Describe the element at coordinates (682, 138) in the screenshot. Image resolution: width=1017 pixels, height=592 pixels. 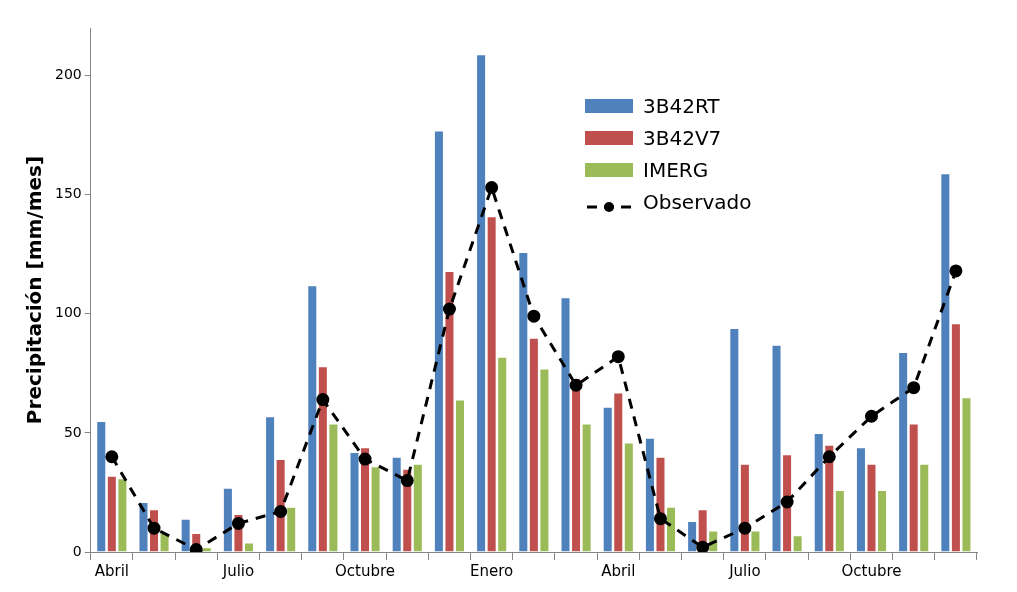
I see `legend-label: 3B42V7` at that location.